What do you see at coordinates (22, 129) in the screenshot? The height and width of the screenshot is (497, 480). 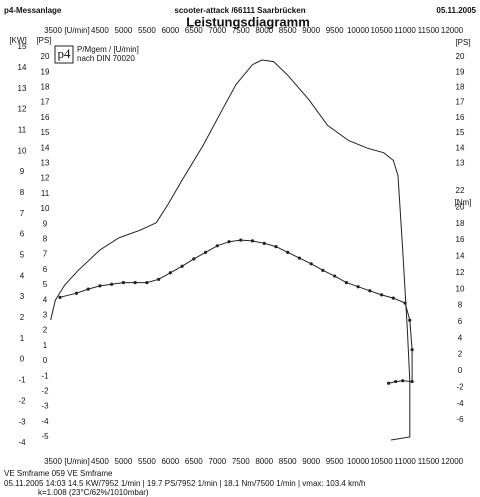 I see `kw-tick-label: 11` at bounding box center [22, 129].